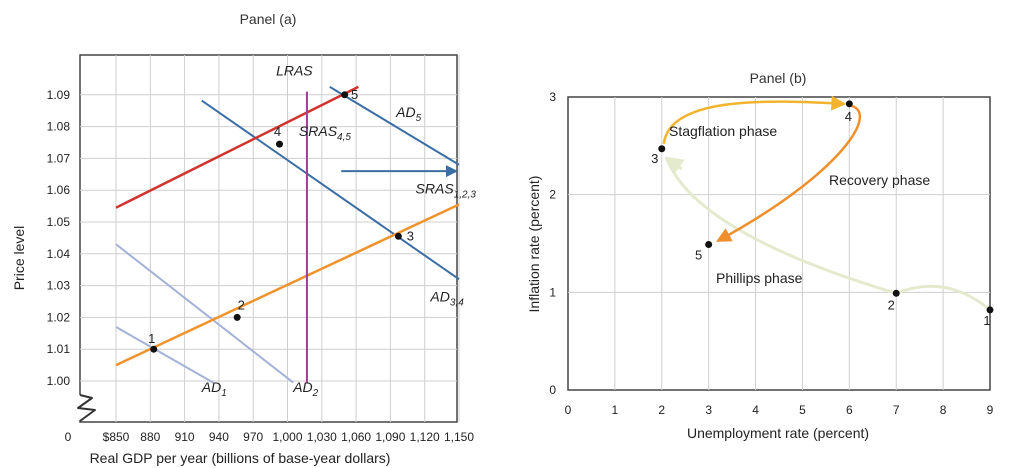  I want to click on x-tick-label: 1,030, so click(322, 437).